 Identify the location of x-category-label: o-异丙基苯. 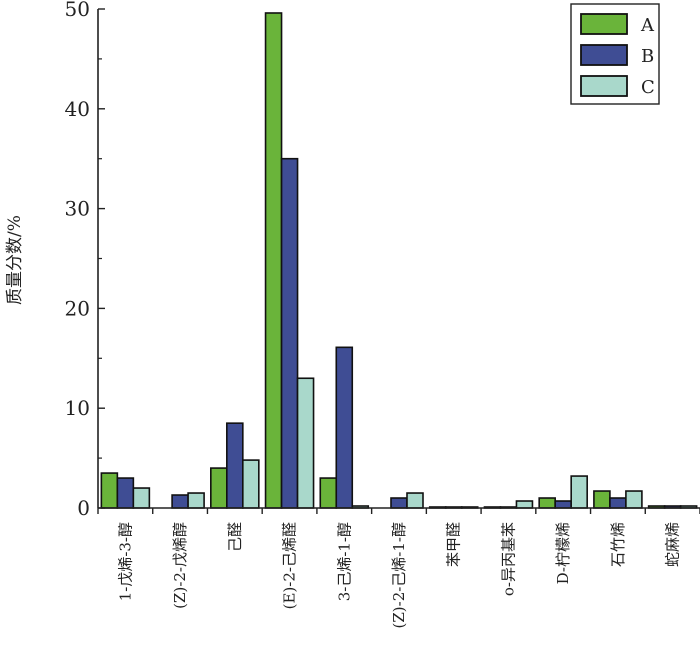
(508, 559).